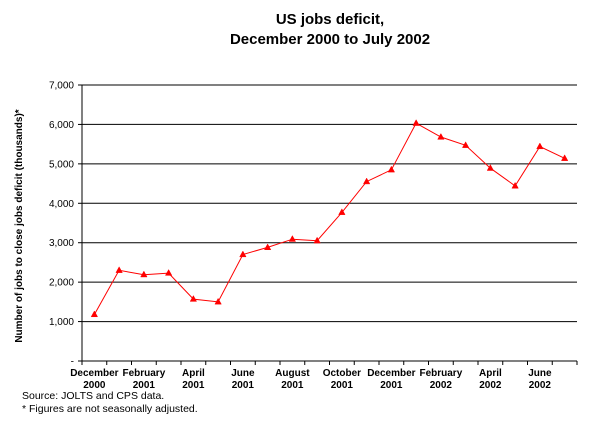  What do you see at coordinates (61, 204) in the screenshot?
I see `y-tick-label: 4,000` at bounding box center [61, 204].